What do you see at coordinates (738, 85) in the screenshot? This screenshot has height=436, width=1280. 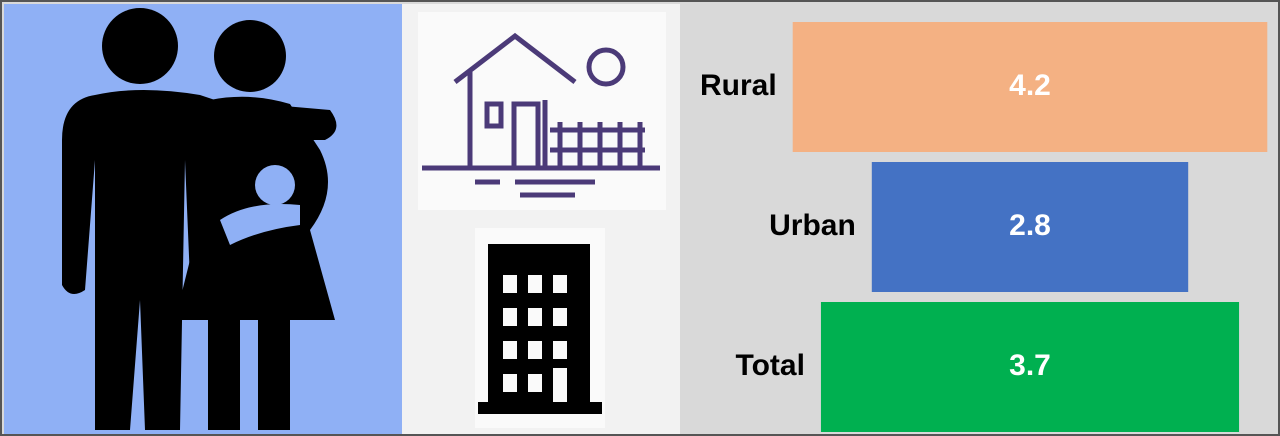 I see `category-label: Rural` at bounding box center [738, 85].